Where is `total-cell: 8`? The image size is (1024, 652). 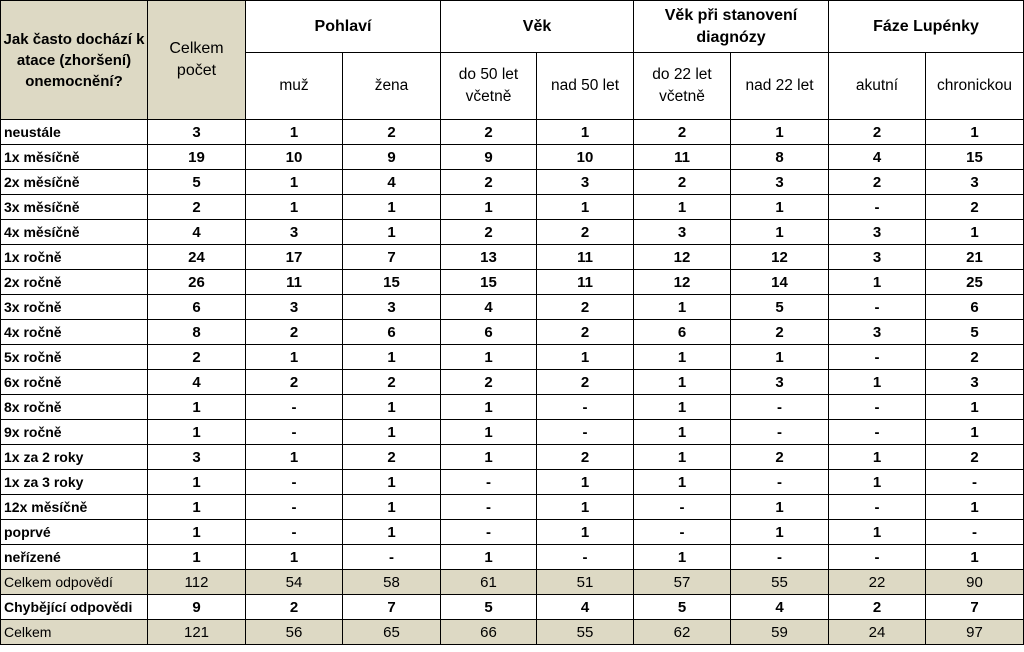
total-cell: 8 is located at coordinates (196, 332).